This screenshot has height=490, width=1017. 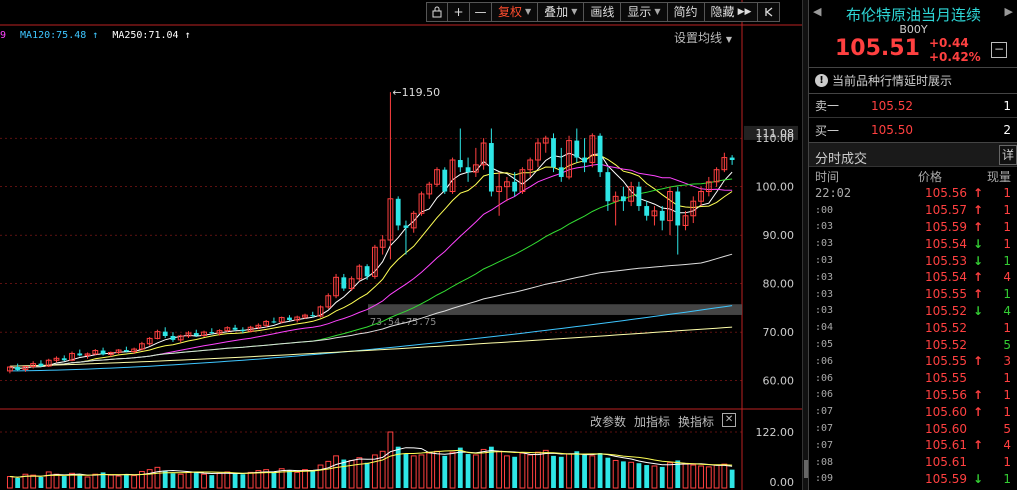 What do you see at coordinates (833, 193) in the screenshot?
I see `trade-time: 22:02` at bounding box center [833, 193].